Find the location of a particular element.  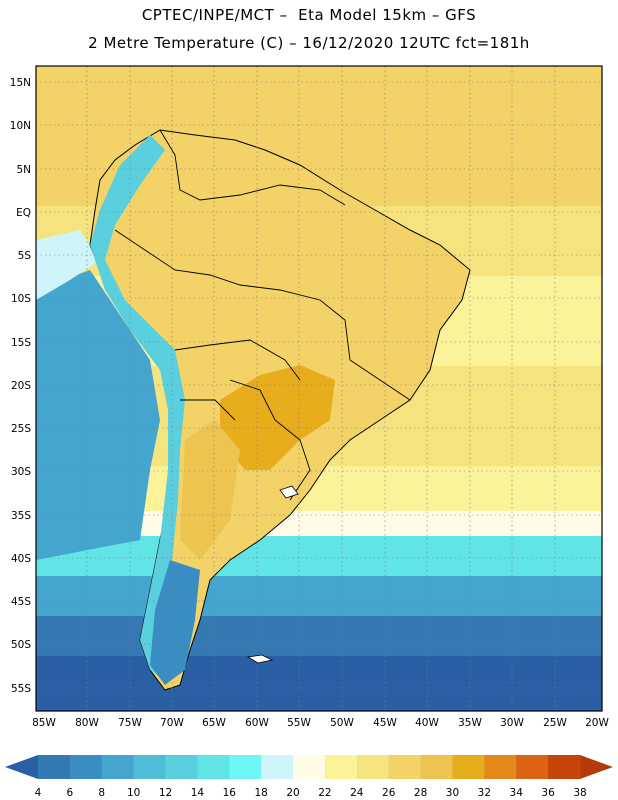

colorbar-tick-label: 38 is located at coordinates (579, 793).